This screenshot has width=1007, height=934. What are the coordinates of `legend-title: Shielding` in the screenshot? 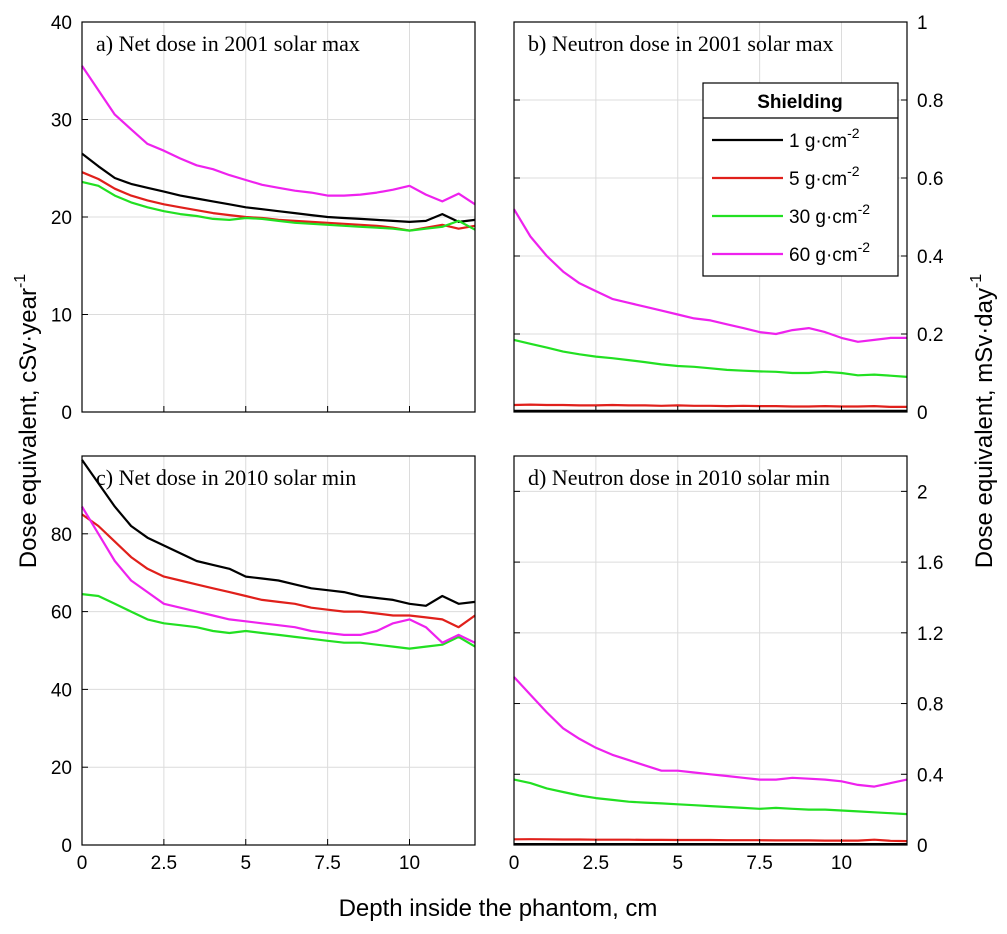 It's located at (800, 102).